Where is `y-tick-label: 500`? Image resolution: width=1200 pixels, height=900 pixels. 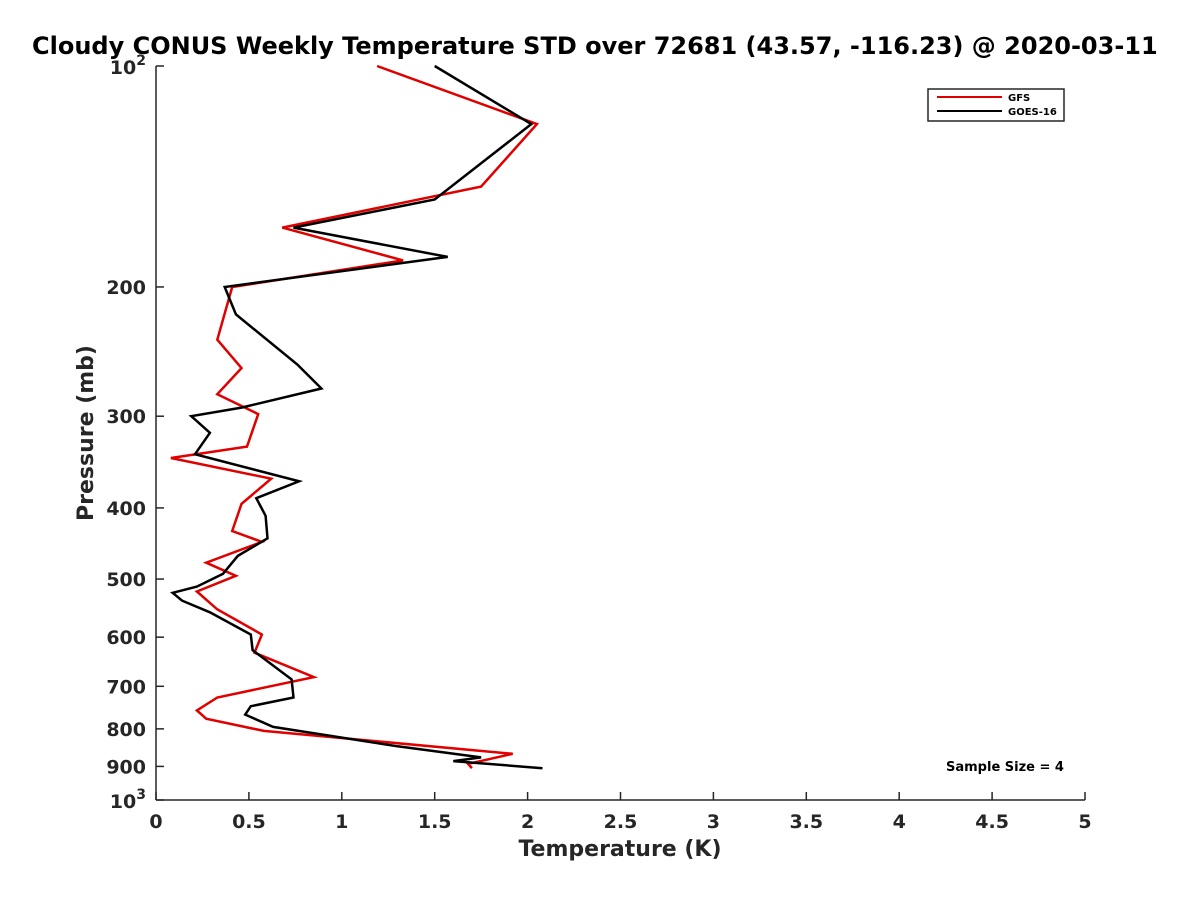
y-tick-label: 500 is located at coordinates (126, 580).